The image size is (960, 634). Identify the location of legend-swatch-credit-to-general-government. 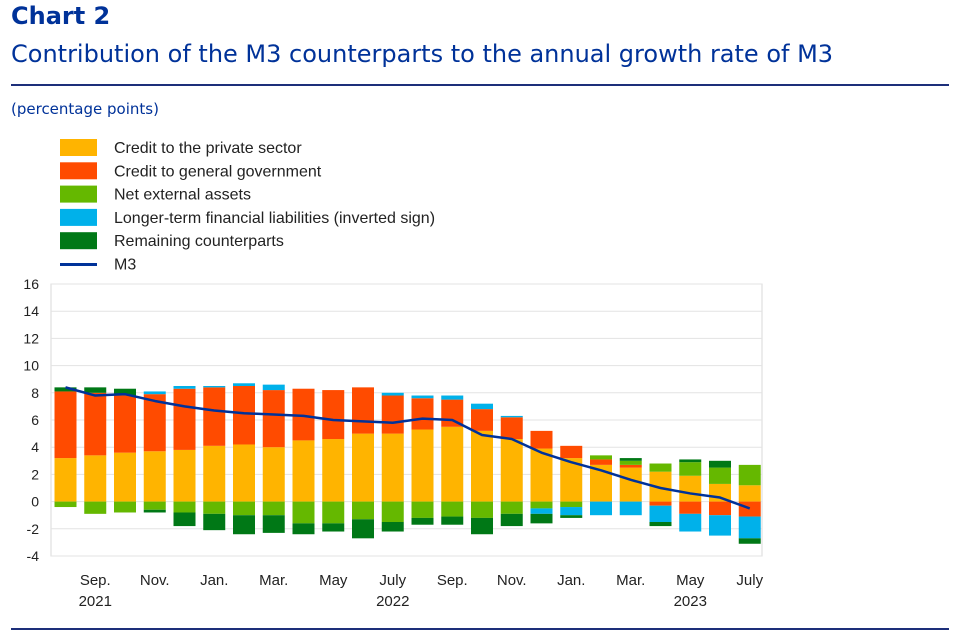
(78, 171).